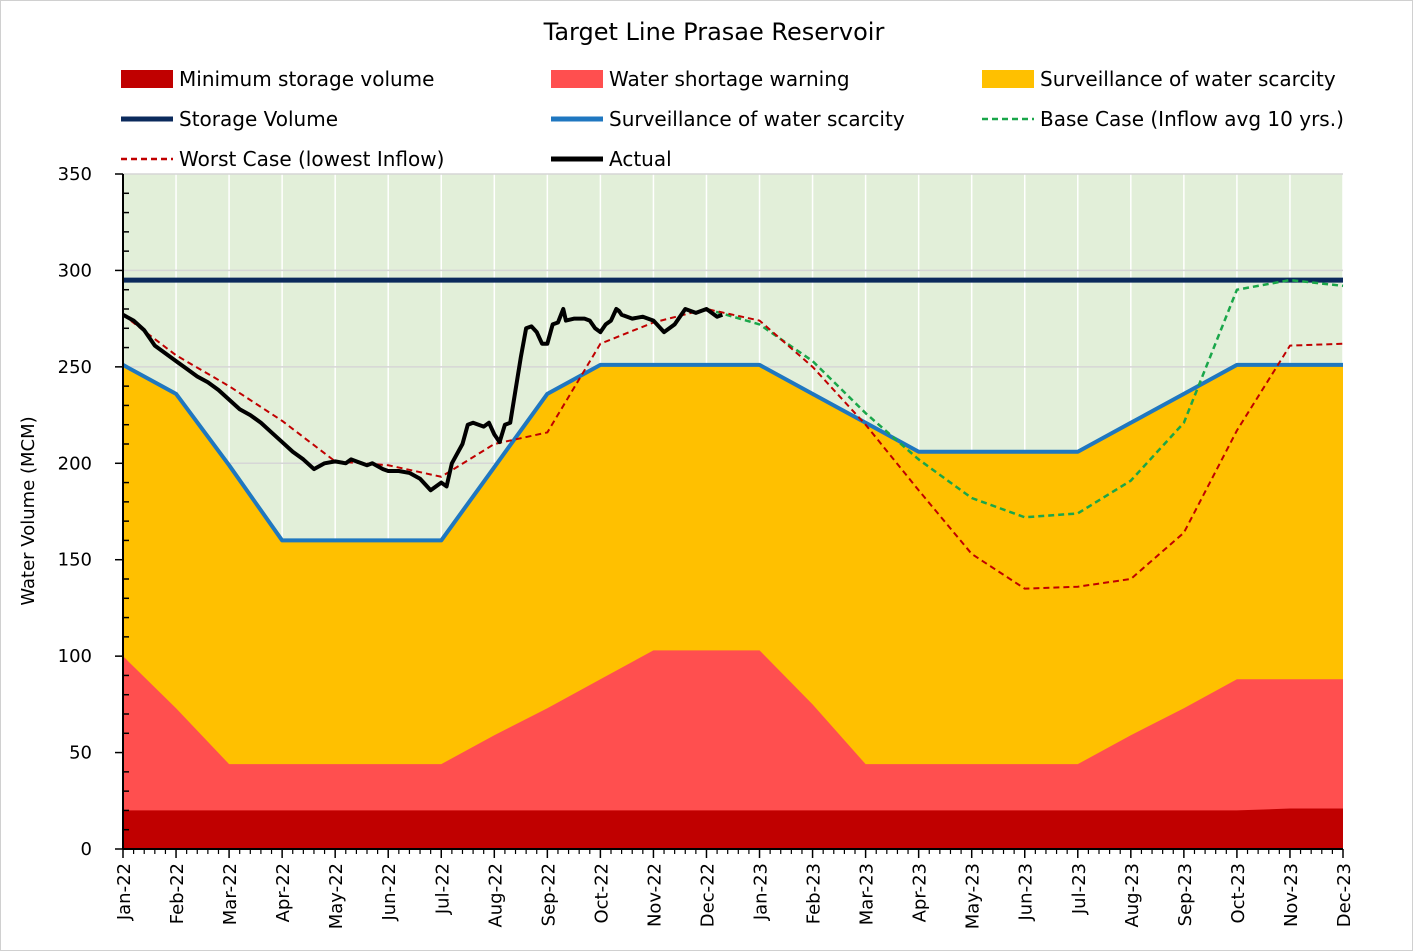 The image size is (1413, 952). Describe the element at coordinates (75, 270) in the screenshot. I see `y-tick-label: 300` at that location.